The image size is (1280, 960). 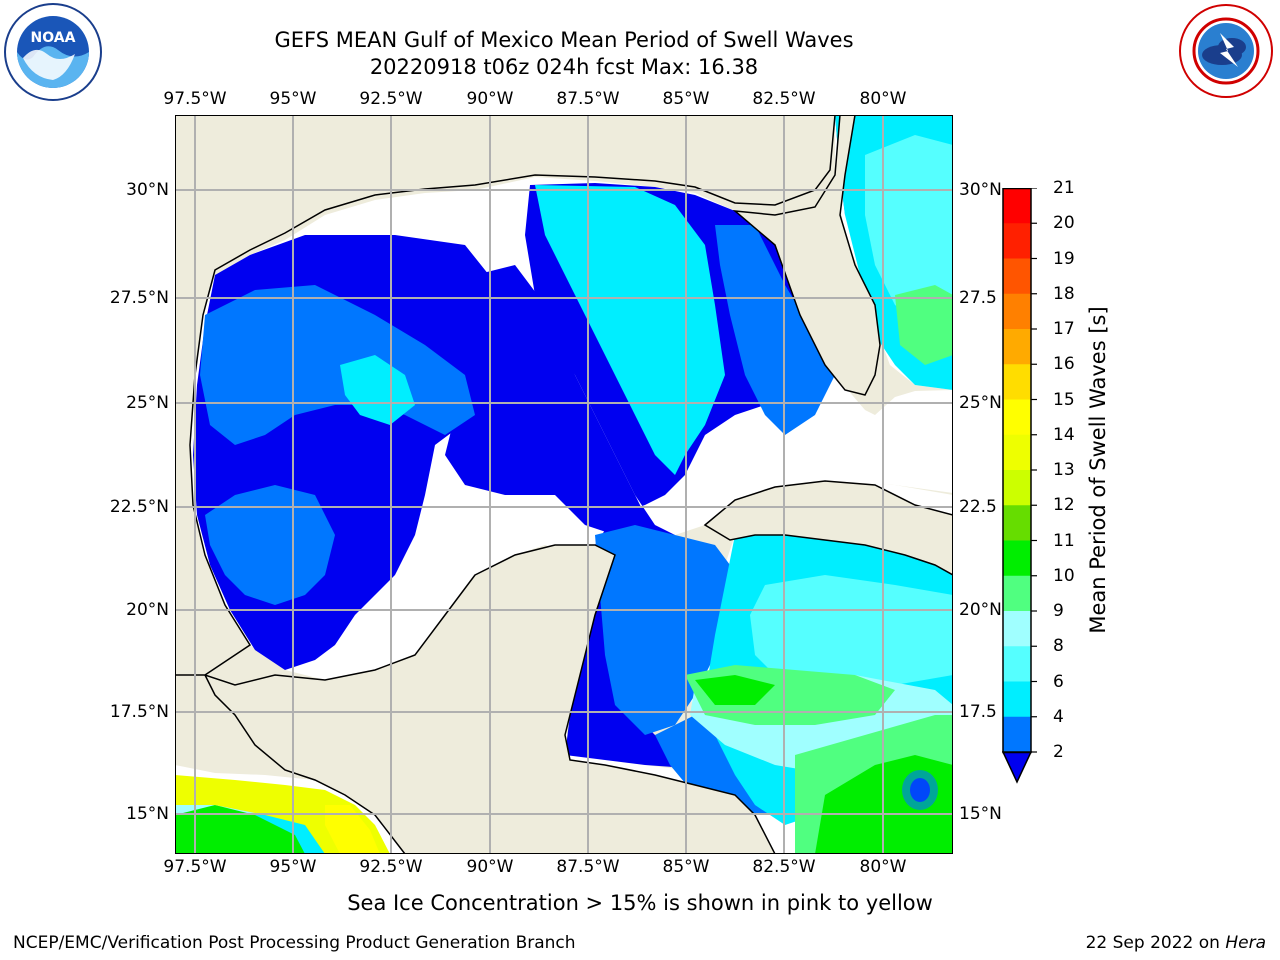 I want to click on colorbar-tick-label: 12, so click(x=1064, y=505).